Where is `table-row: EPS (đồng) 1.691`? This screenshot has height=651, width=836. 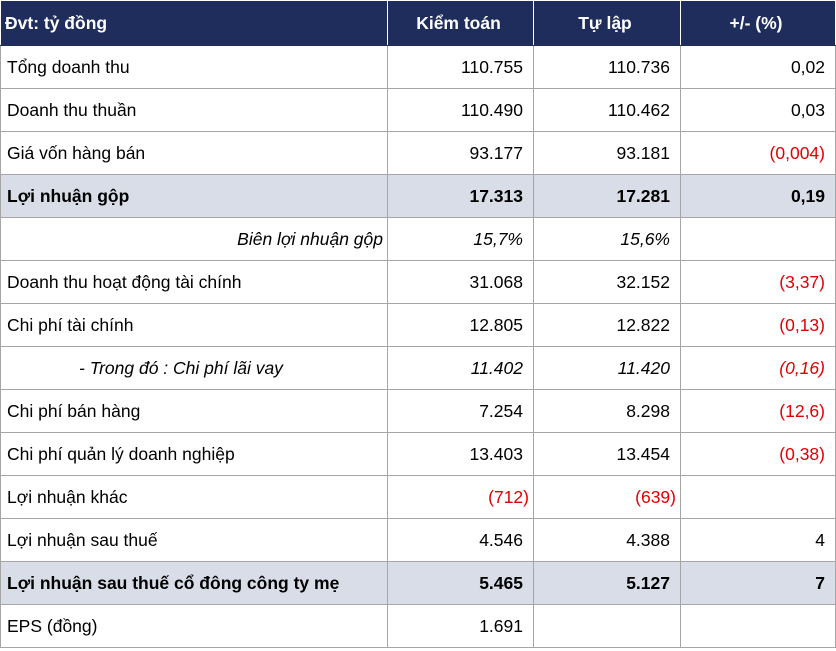
table-row: EPS (đồng) 1.691 is located at coordinates (418, 626).